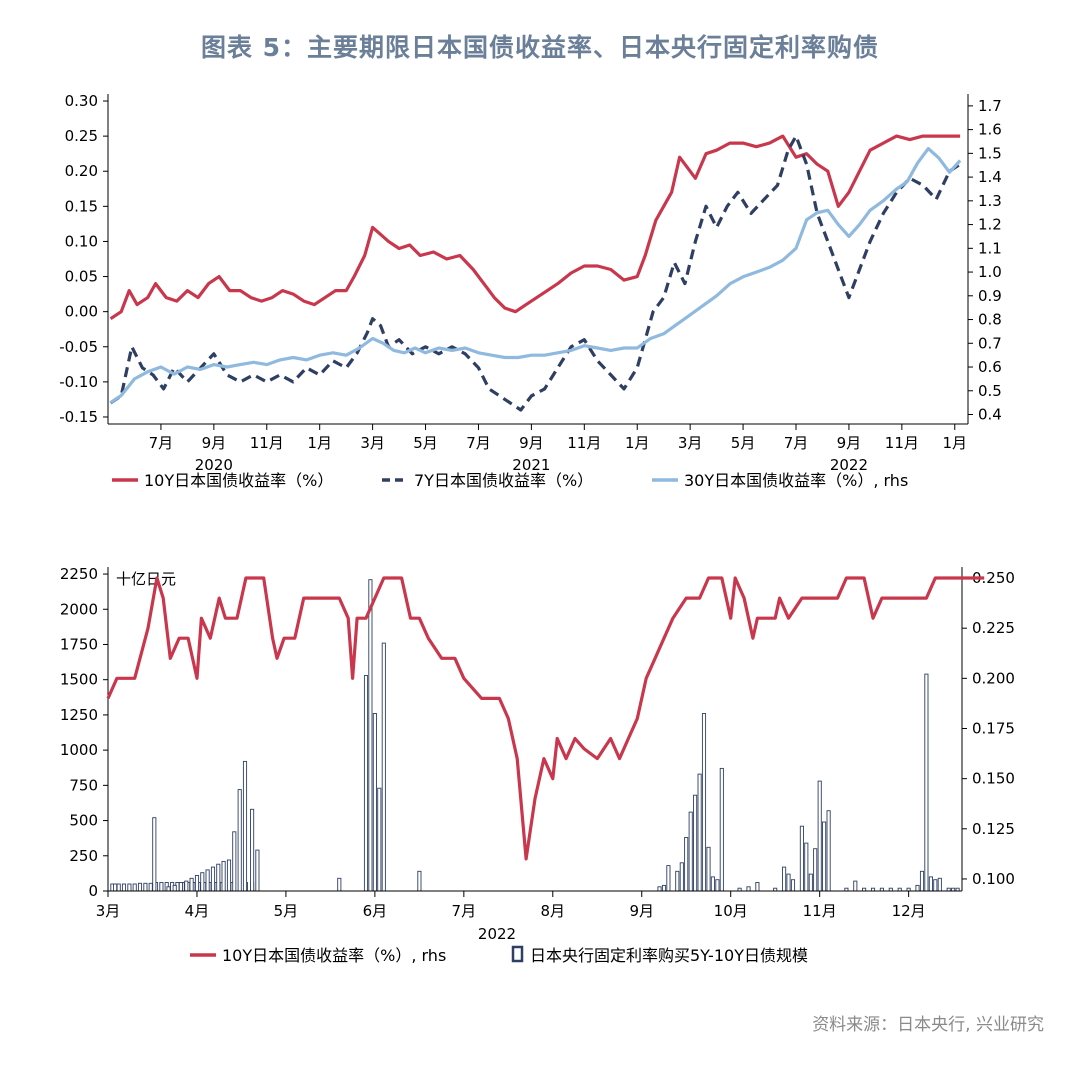  I want to click on y-tick-label-right: 0.5, so click(990, 391).